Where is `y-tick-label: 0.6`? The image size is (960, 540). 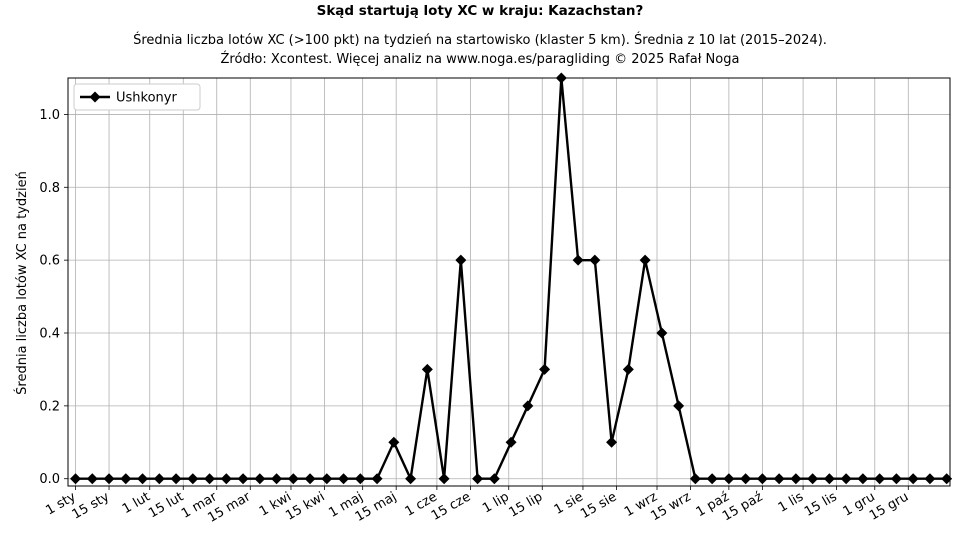
y-tick-label: 0.6 is located at coordinates (49, 261).